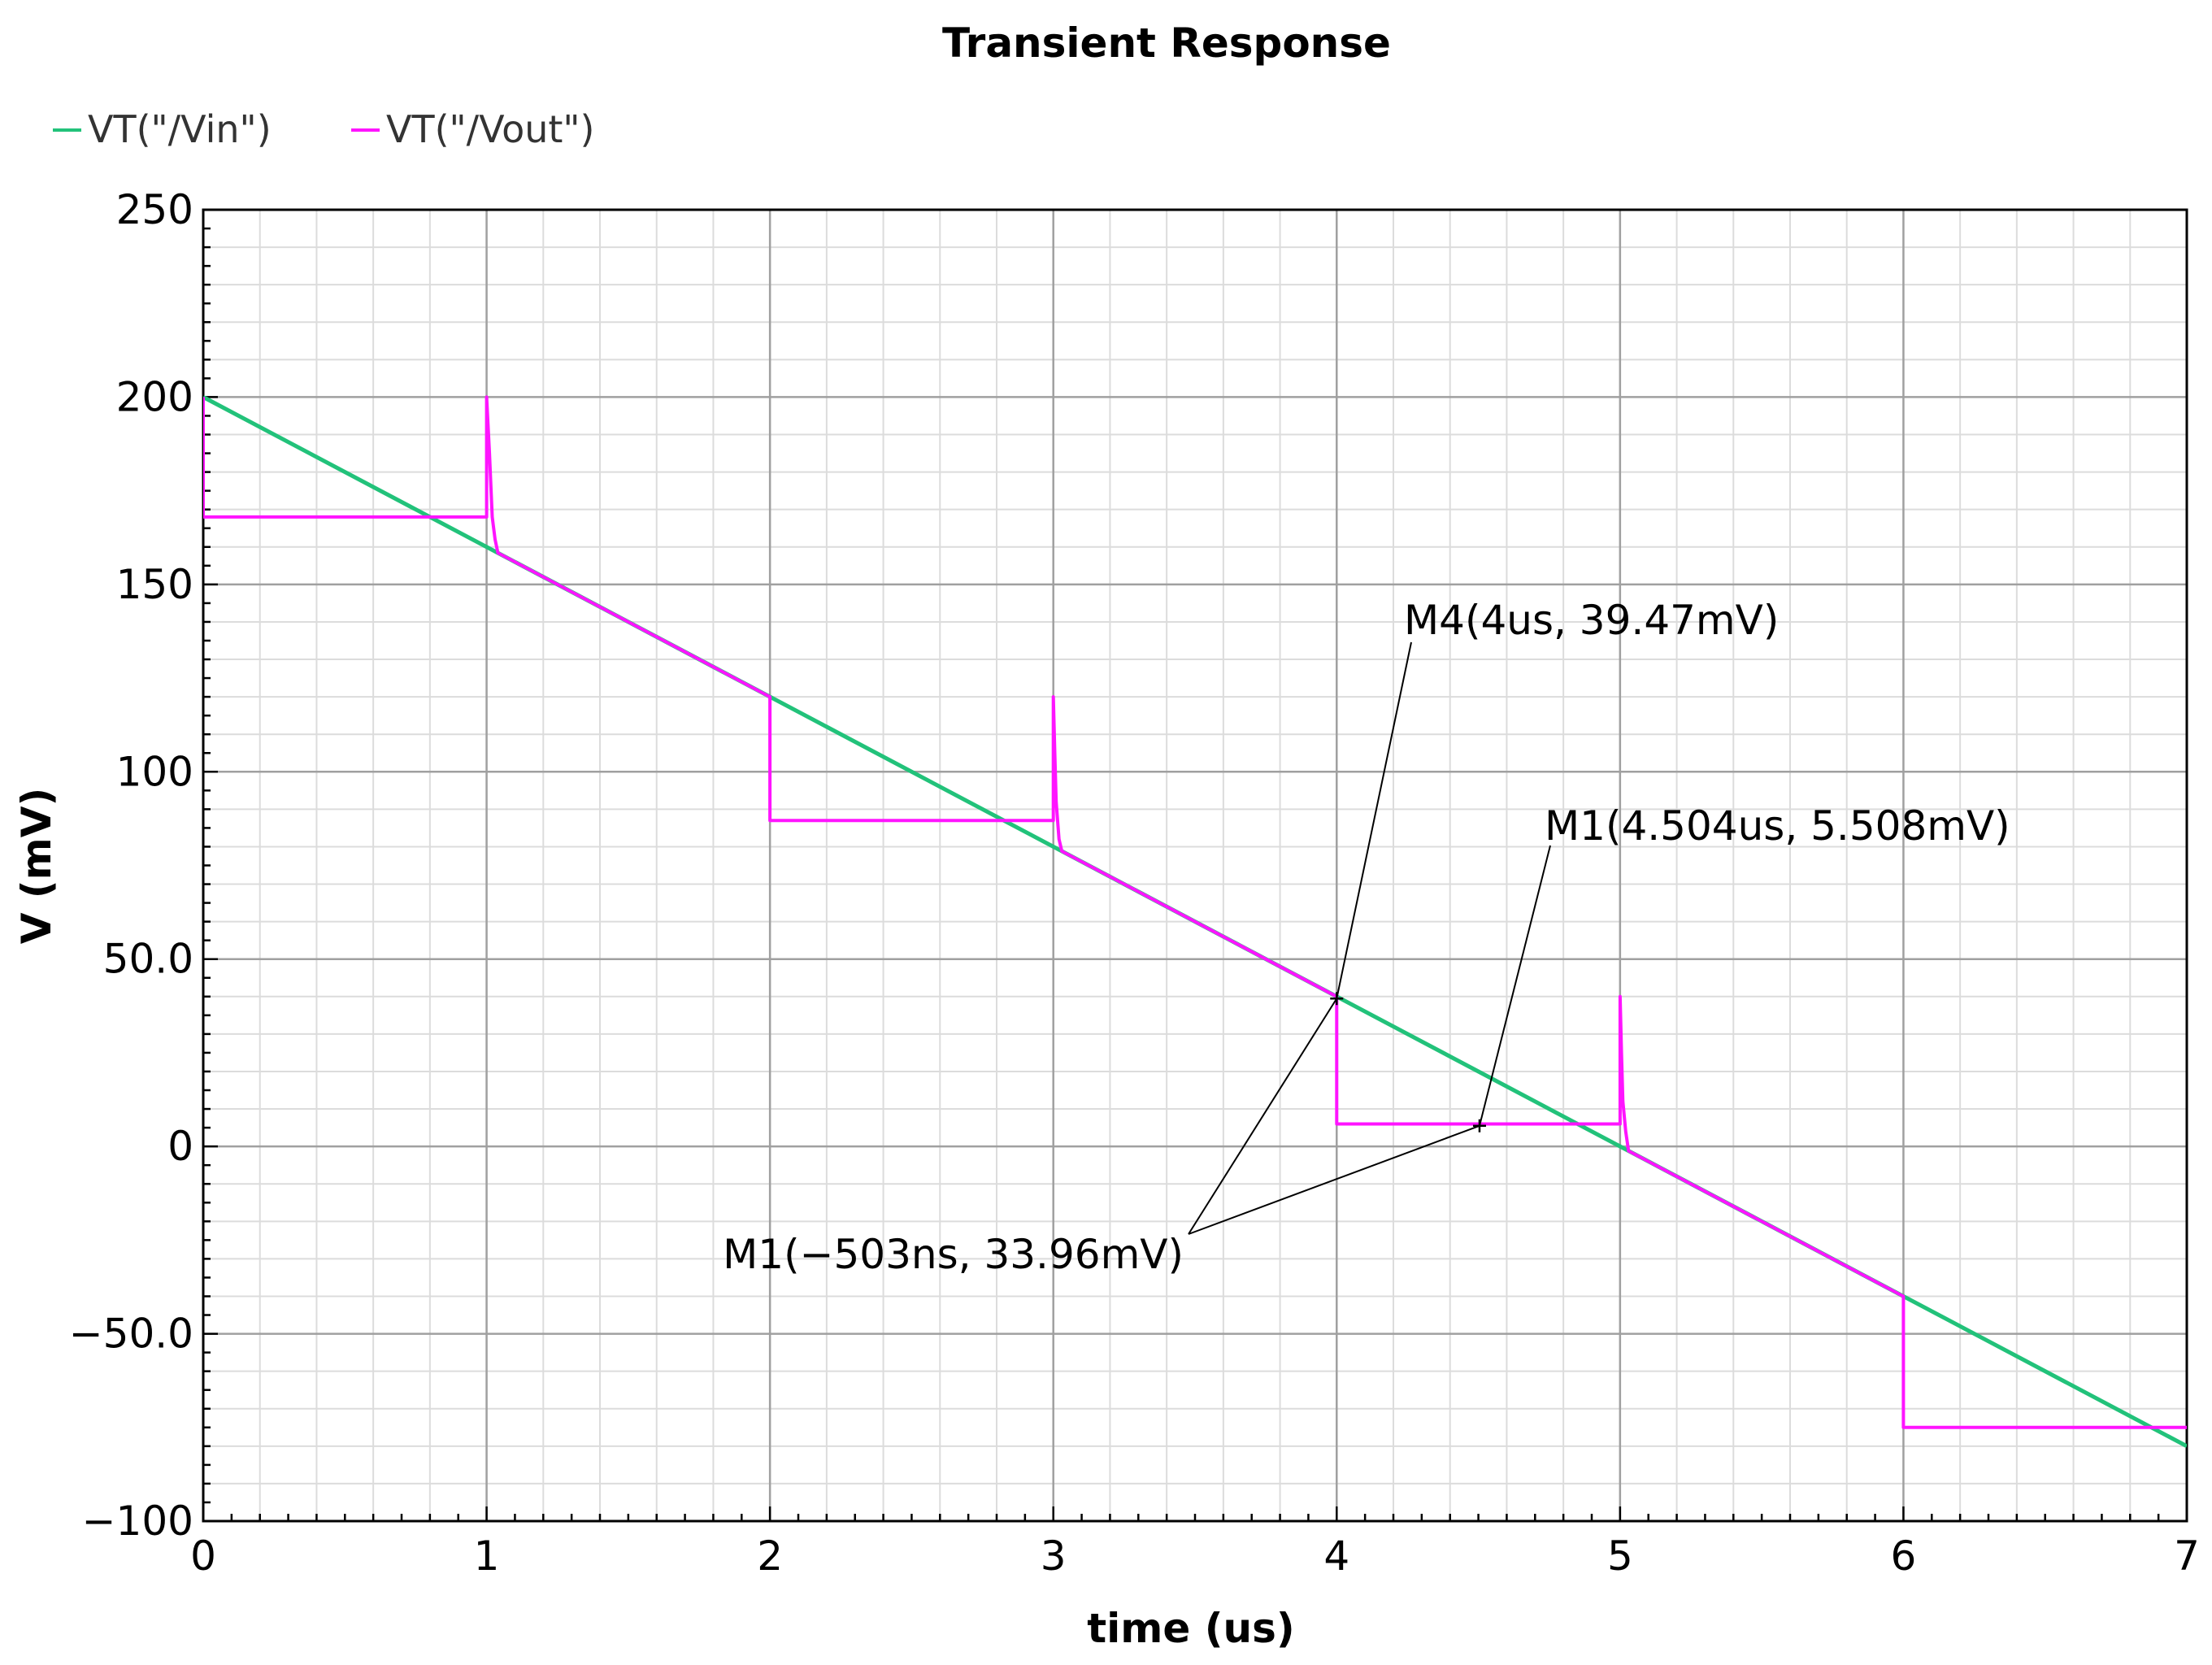 The width and height of the screenshot is (2212, 1665). What do you see at coordinates (1904, 1556) in the screenshot?
I see `x-tick-label: 6` at bounding box center [1904, 1556].